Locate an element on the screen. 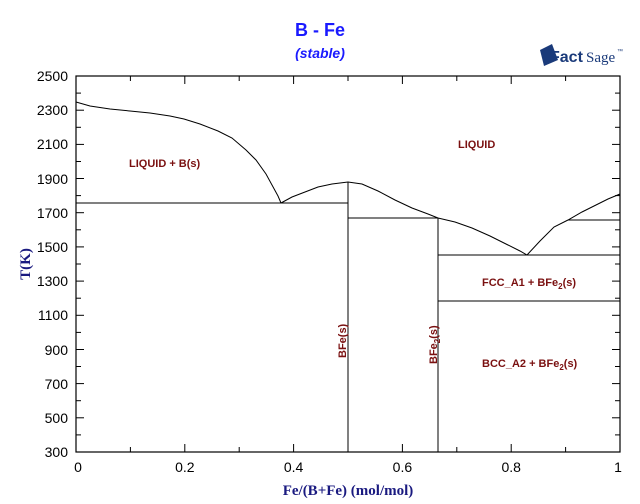 The image size is (640, 504). liquidus-fe-rich is located at coordinates (573, 224).